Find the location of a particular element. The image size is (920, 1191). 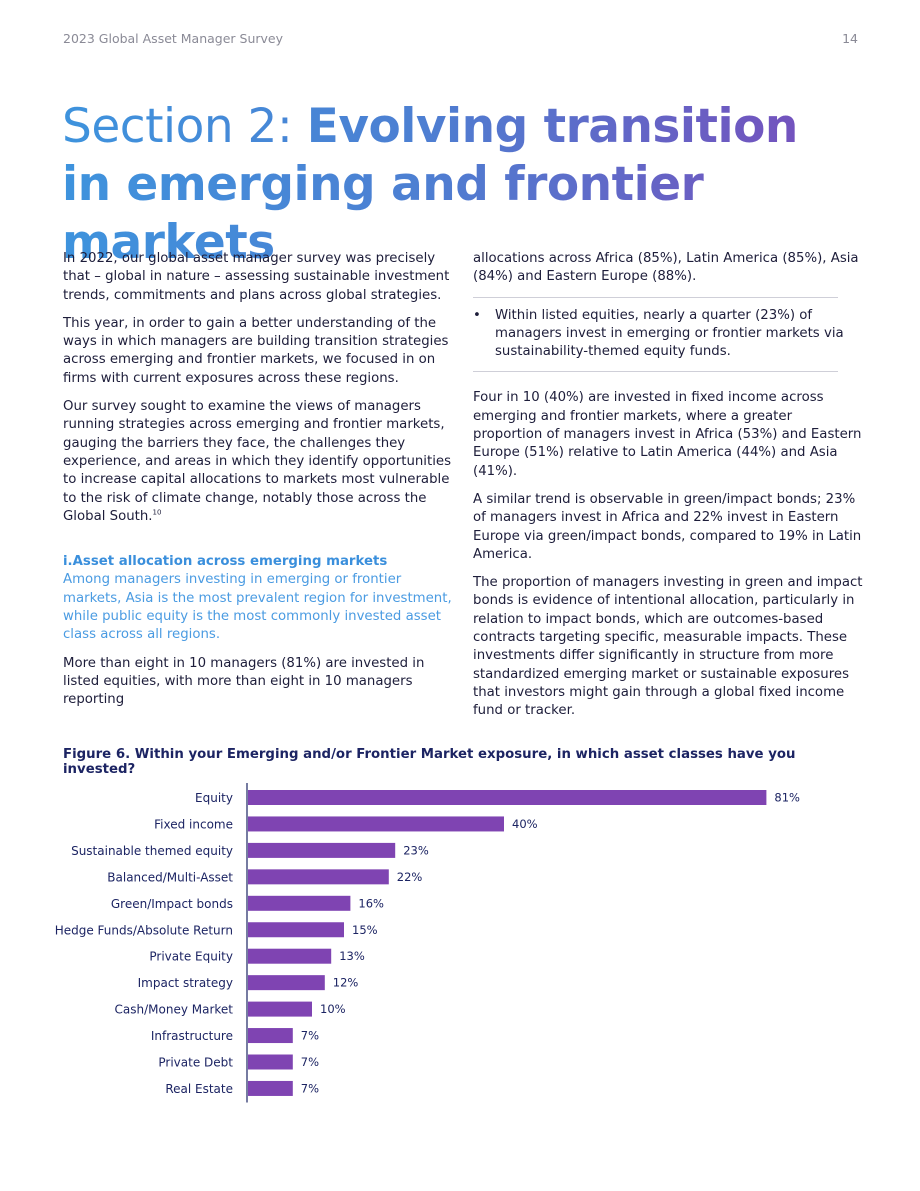

bar-value-label: 12% is located at coordinates (346, 983).